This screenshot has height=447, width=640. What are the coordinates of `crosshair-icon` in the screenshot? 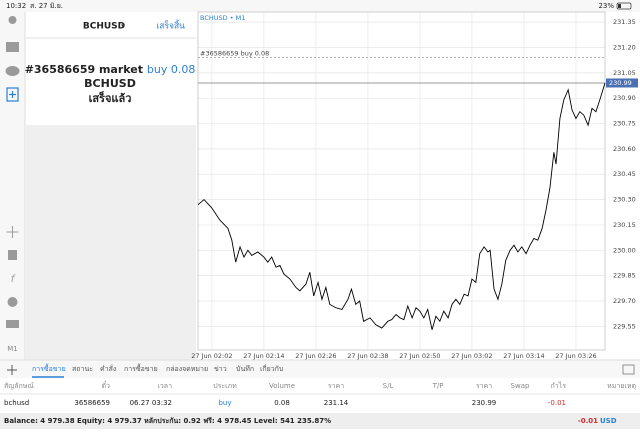 It's located at (12, 232).